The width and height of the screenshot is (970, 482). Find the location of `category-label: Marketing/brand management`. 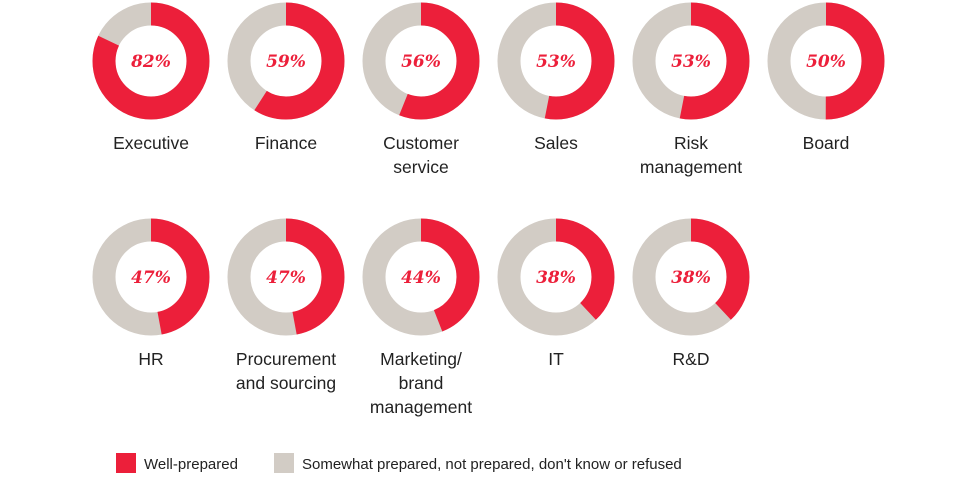

category-label: Marketing/brand management is located at coordinates (421, 383).